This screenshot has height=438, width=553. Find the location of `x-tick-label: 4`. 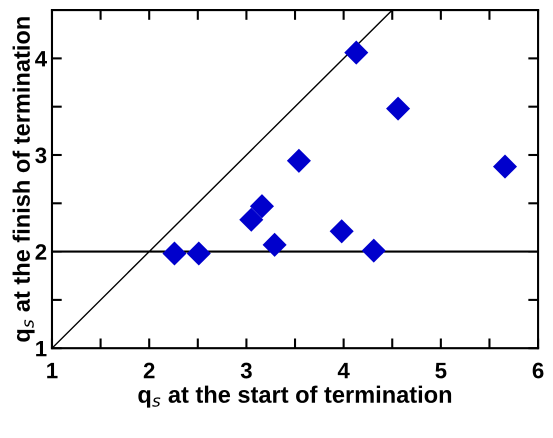

x-tick-label: 4 is located at coordinates (344, 370).